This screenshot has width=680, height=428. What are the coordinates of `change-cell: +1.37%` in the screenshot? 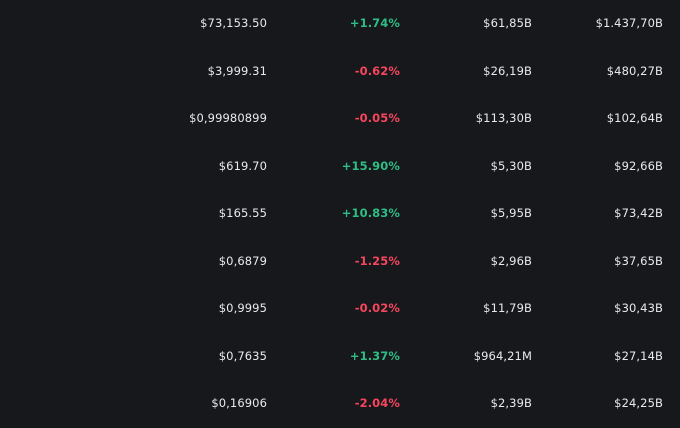 It's located at (374, 355).